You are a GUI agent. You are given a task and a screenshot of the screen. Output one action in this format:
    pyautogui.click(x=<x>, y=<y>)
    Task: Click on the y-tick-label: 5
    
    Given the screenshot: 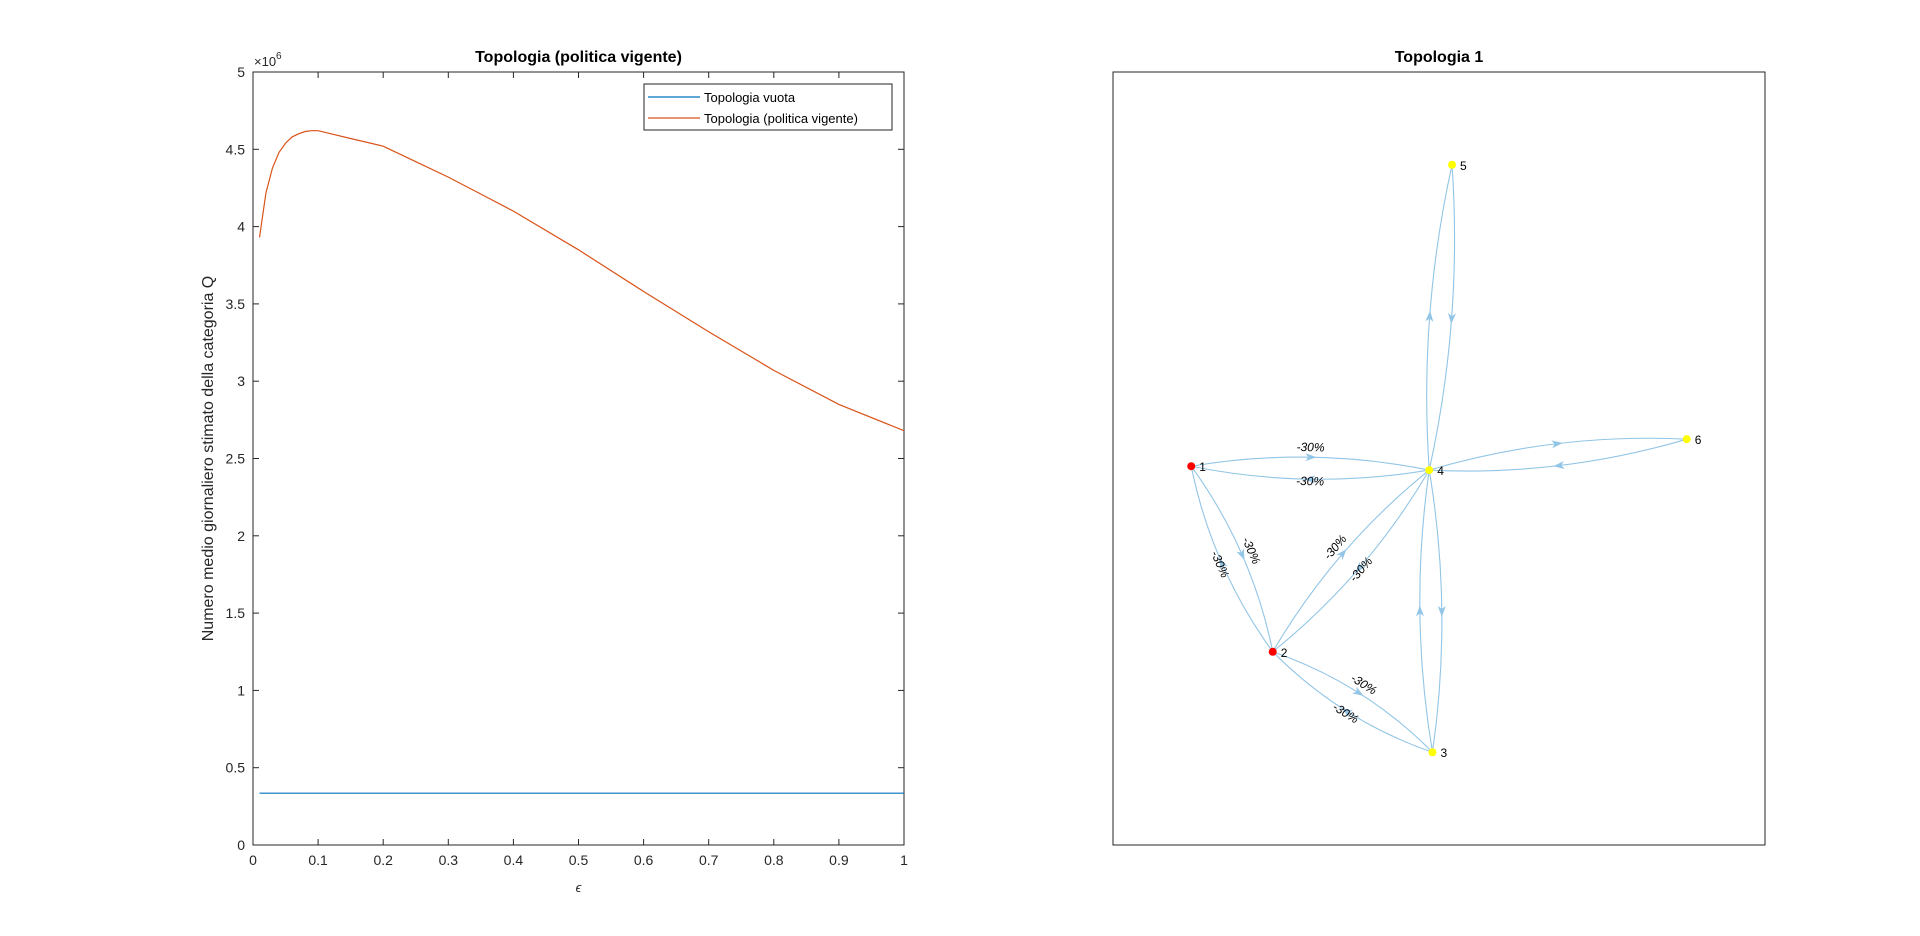 What is the action you would take?
    pyautogui.click(x=241, y=72)
    